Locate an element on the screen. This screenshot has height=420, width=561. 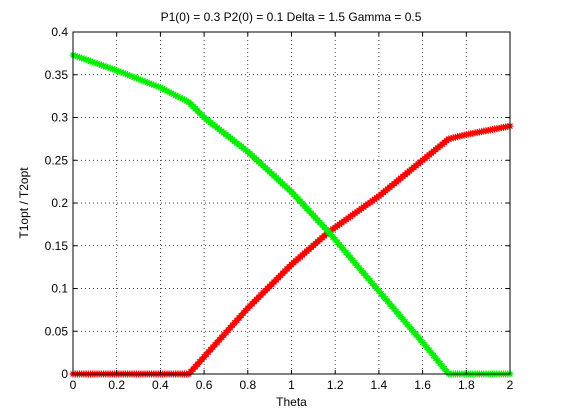
x-tick-label: 1 is located at coordinates (291, 385).